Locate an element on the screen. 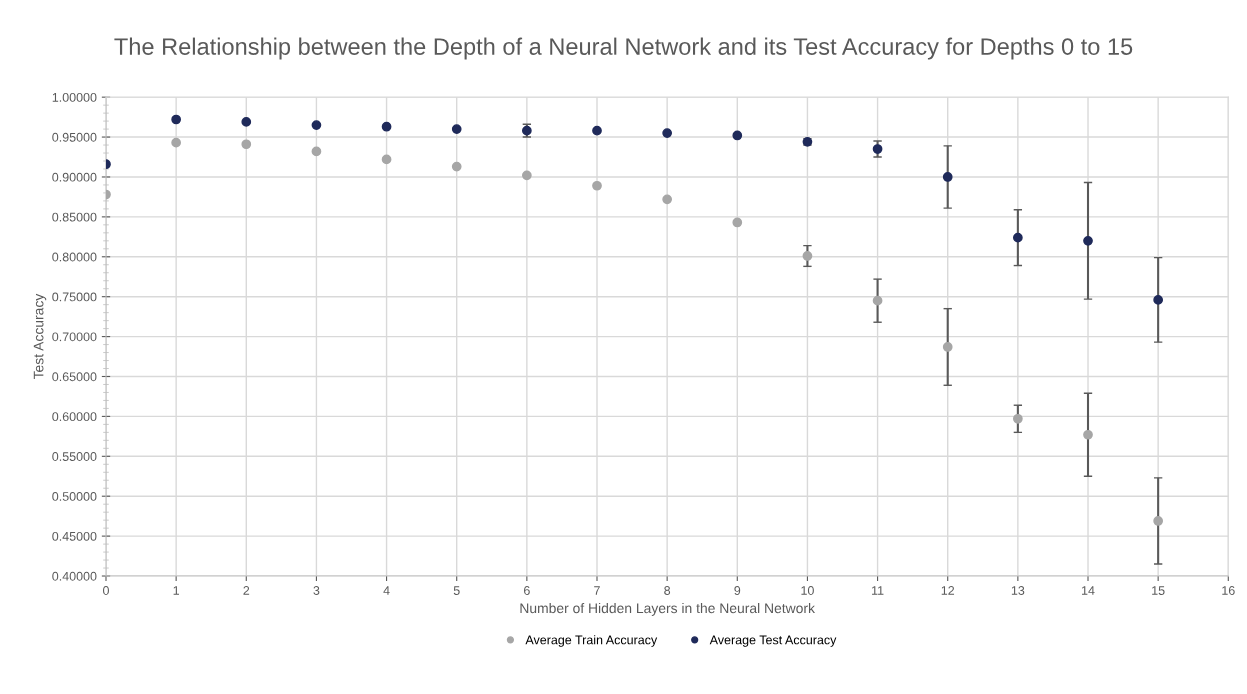 This screenshot has height=694, width=1247. y-tick-label: 0.70000 is located at coordinates (74, 337).